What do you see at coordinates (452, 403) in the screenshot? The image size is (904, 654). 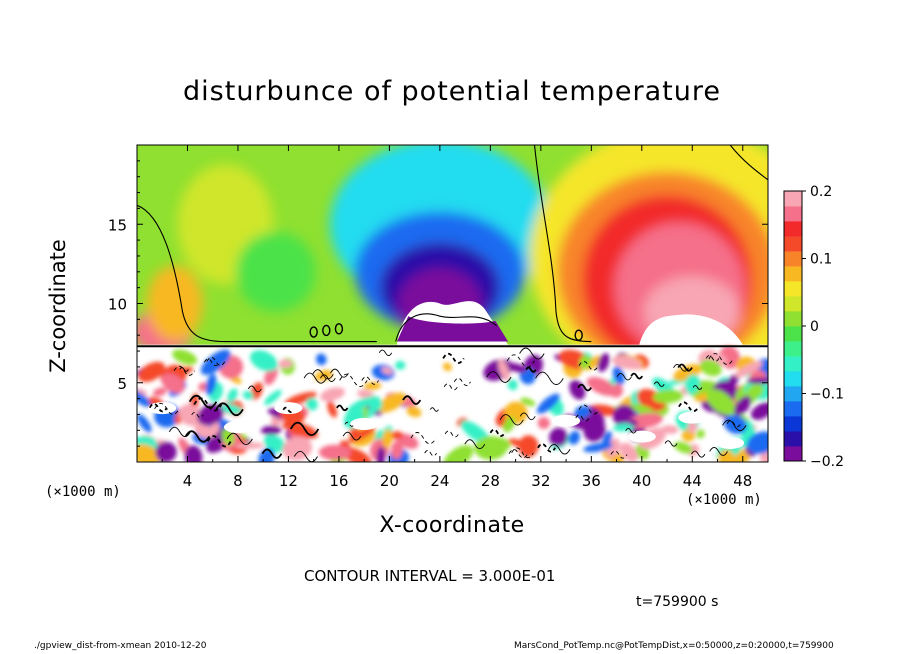 I see `lower-mixed-layer` at bounding box center [452, 403].